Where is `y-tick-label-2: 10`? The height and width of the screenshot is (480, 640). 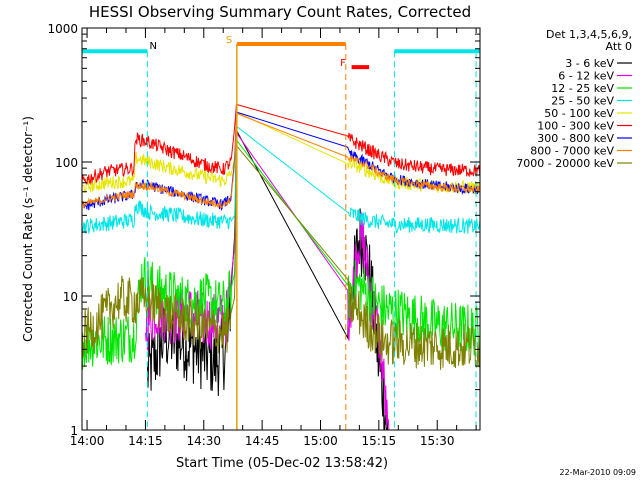
y-tick-label-2: 10 is located at coordinates (70, 297).